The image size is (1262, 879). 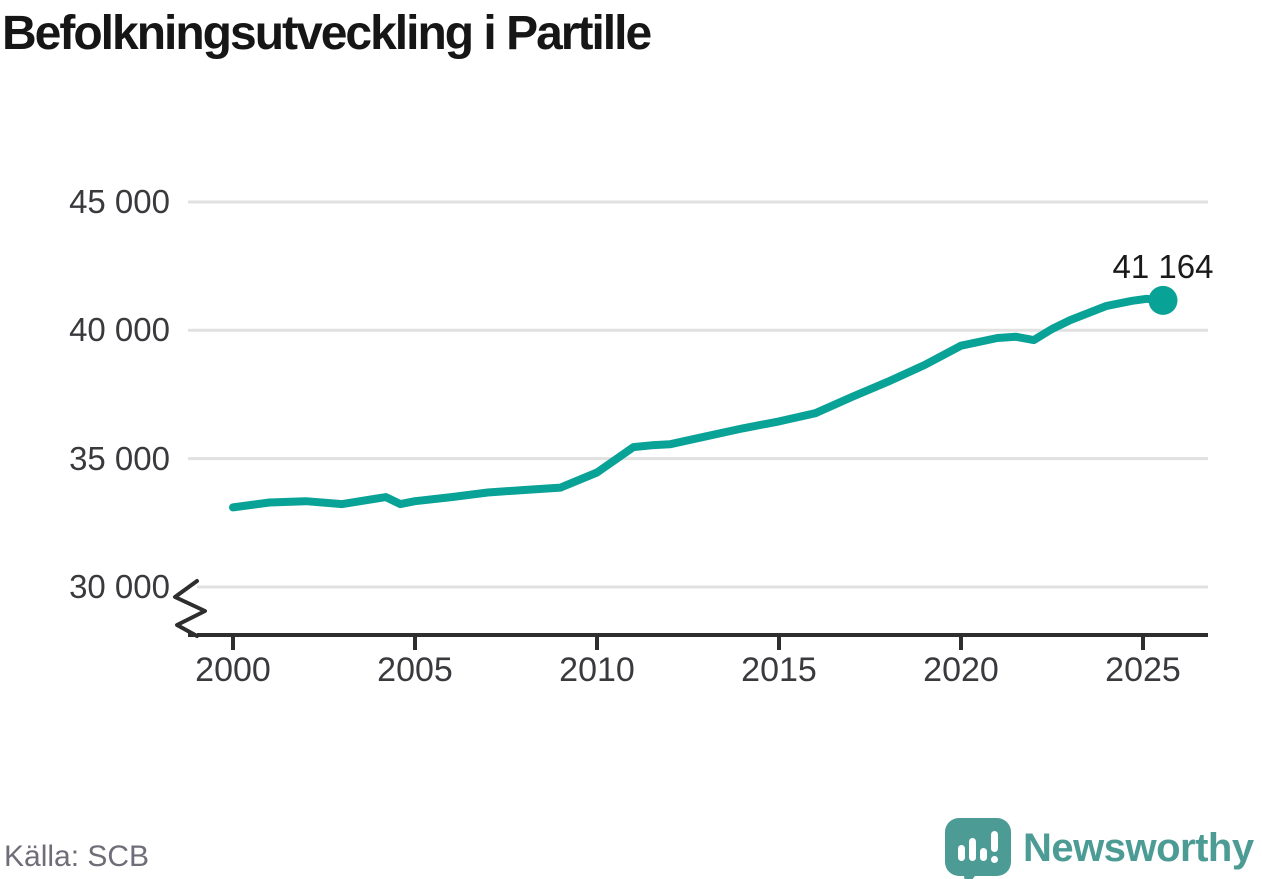 I want to click on x-tick-label: 2010, so click(x=597, y=670).